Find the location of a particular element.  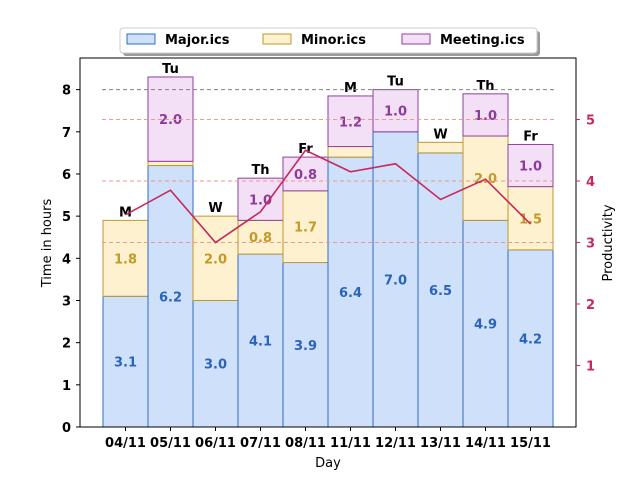

productivity-line is located at coordinates (328, 196).